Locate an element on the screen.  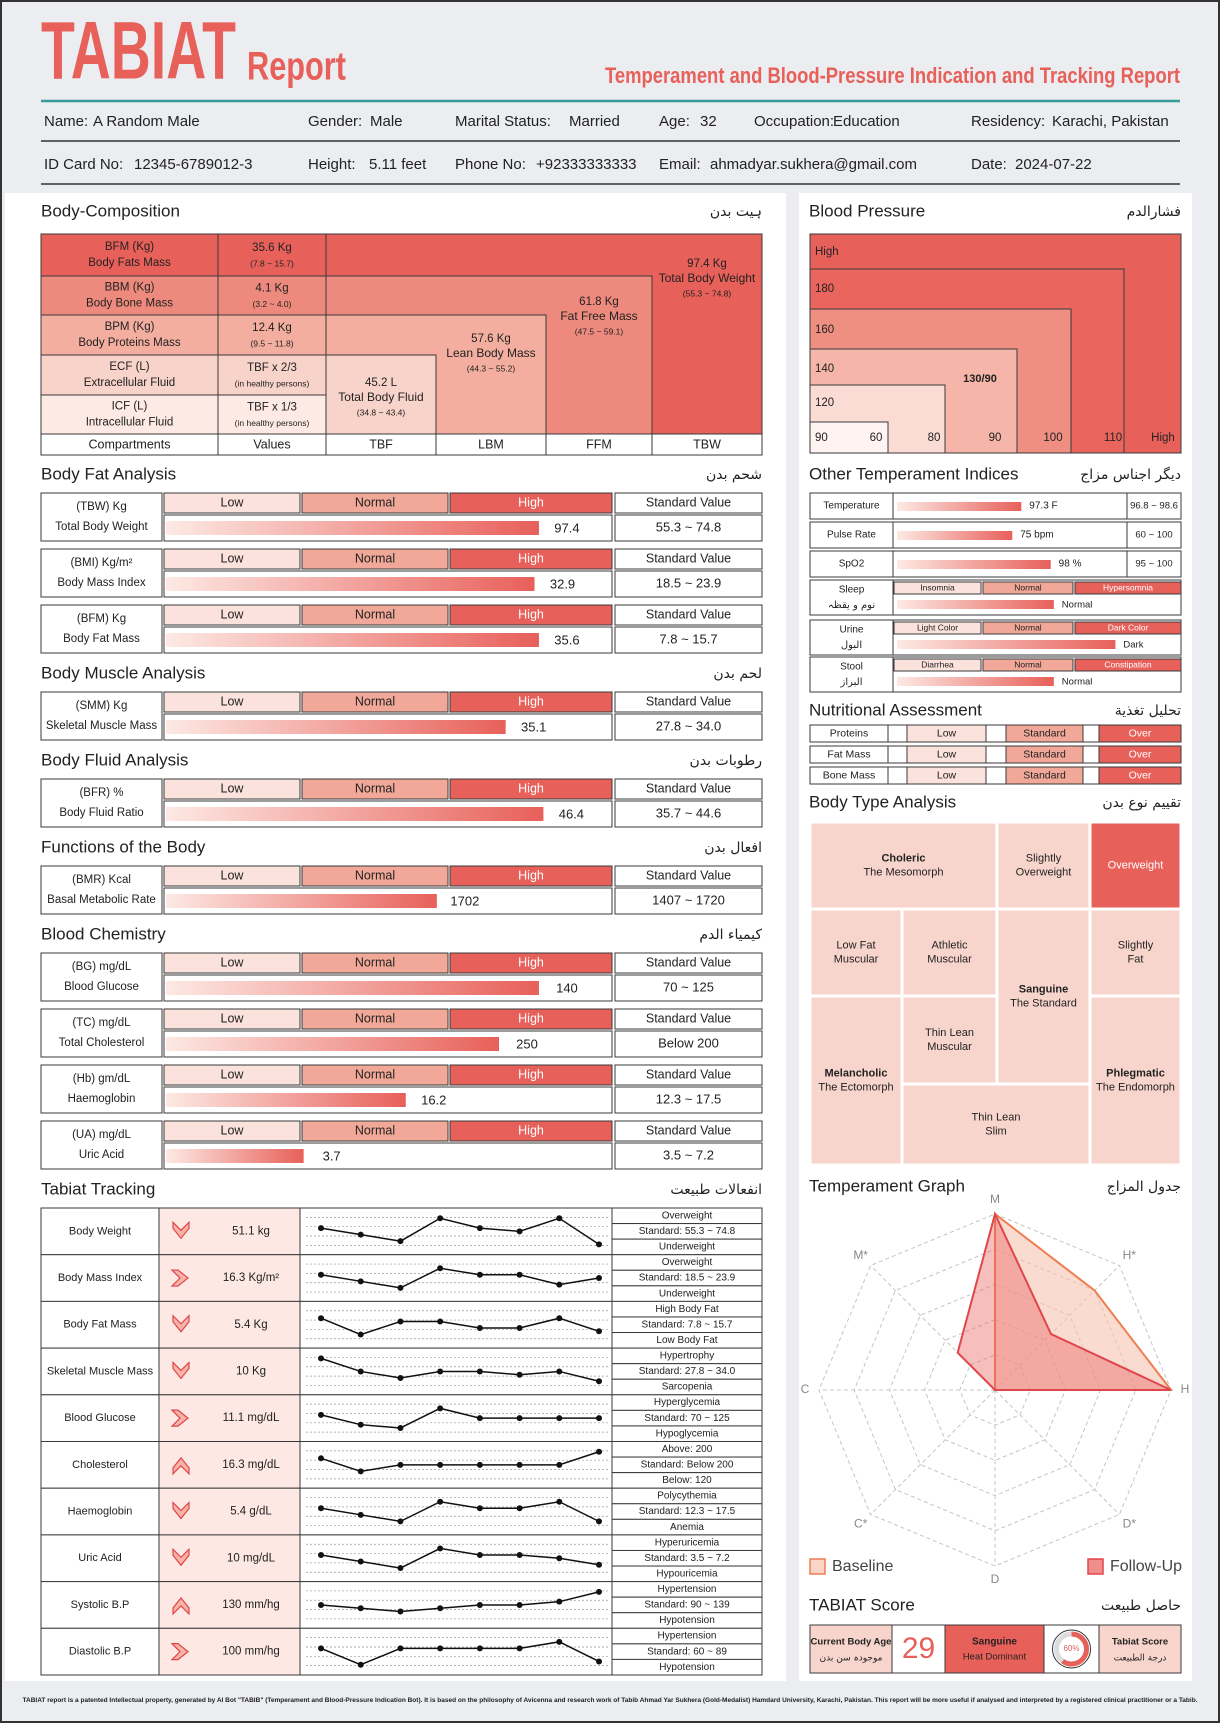
label: Over is located at coordinates (1140, 733).